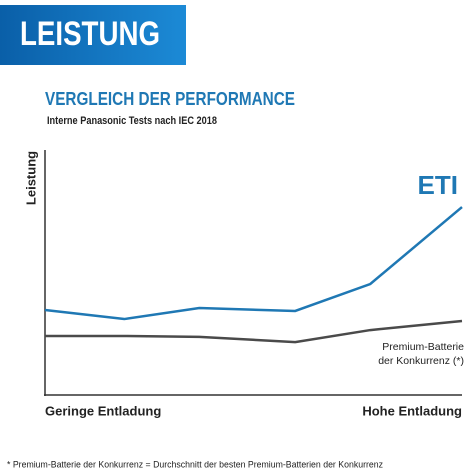 This screenshot has width=472, height=472. What do you see at coordinates (438, 185) in the screenshot?
I see `series-label: ETI` at bounding box center [438, 185].